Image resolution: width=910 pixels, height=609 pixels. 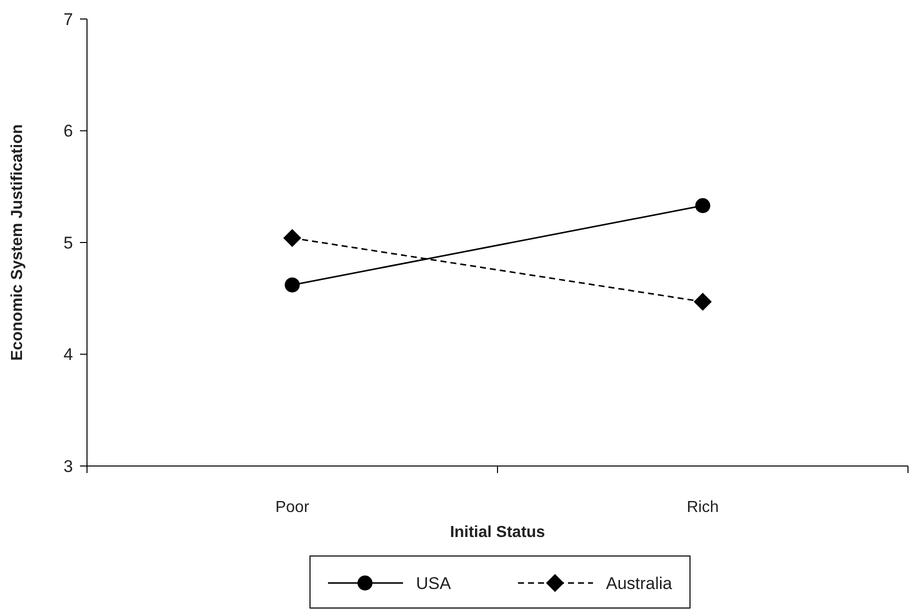 I want to click on y-tick-label: 3, so click(x=68, y=466).